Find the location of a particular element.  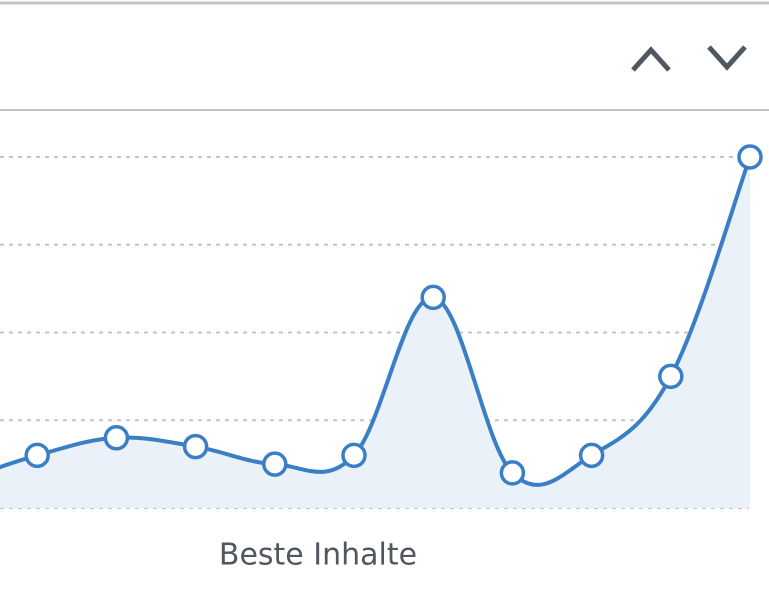

move-down-button is located at coordinates (727, 58).